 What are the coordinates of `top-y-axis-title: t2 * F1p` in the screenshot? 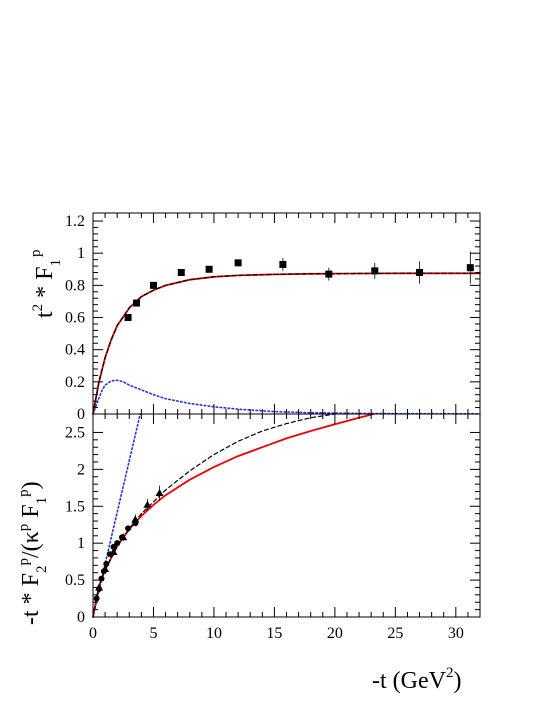 It's located at (46, 283).